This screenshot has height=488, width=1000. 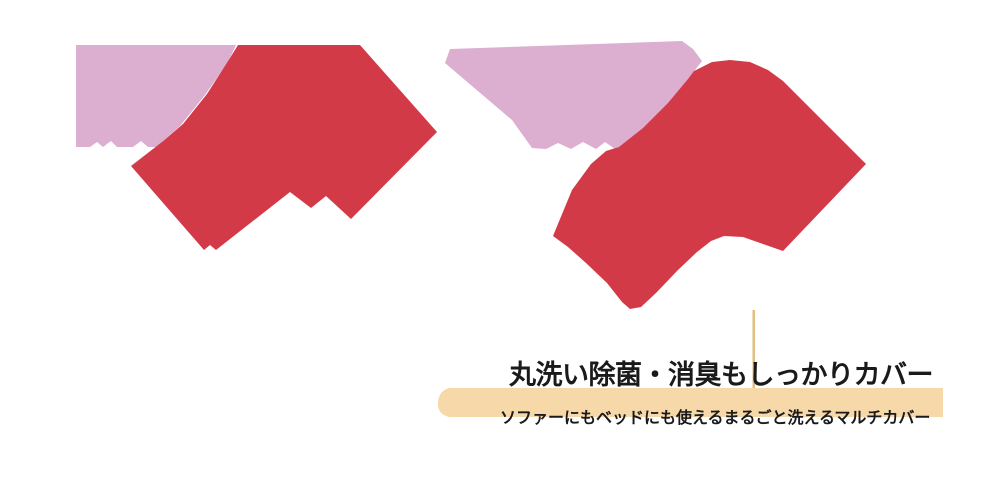 I want to click on headline-text: 丸洗い除菌・消臭もしっかりカバー, so click(x=721, y=375).